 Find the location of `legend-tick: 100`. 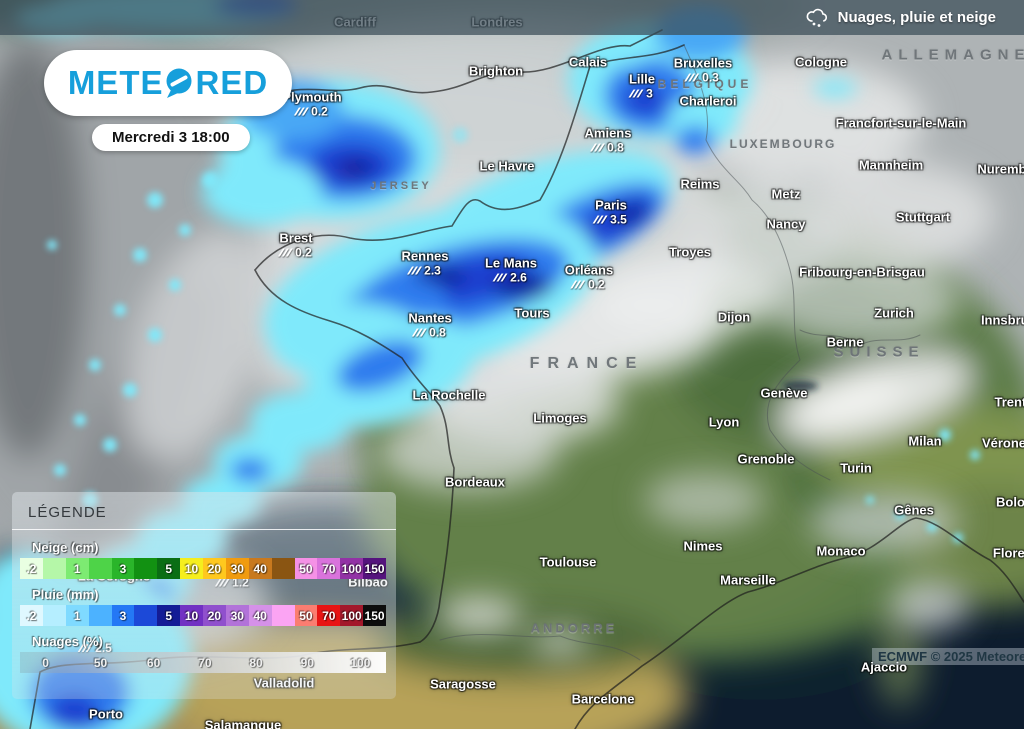

legend-tick: 100 is located at coordinates (360, 662).